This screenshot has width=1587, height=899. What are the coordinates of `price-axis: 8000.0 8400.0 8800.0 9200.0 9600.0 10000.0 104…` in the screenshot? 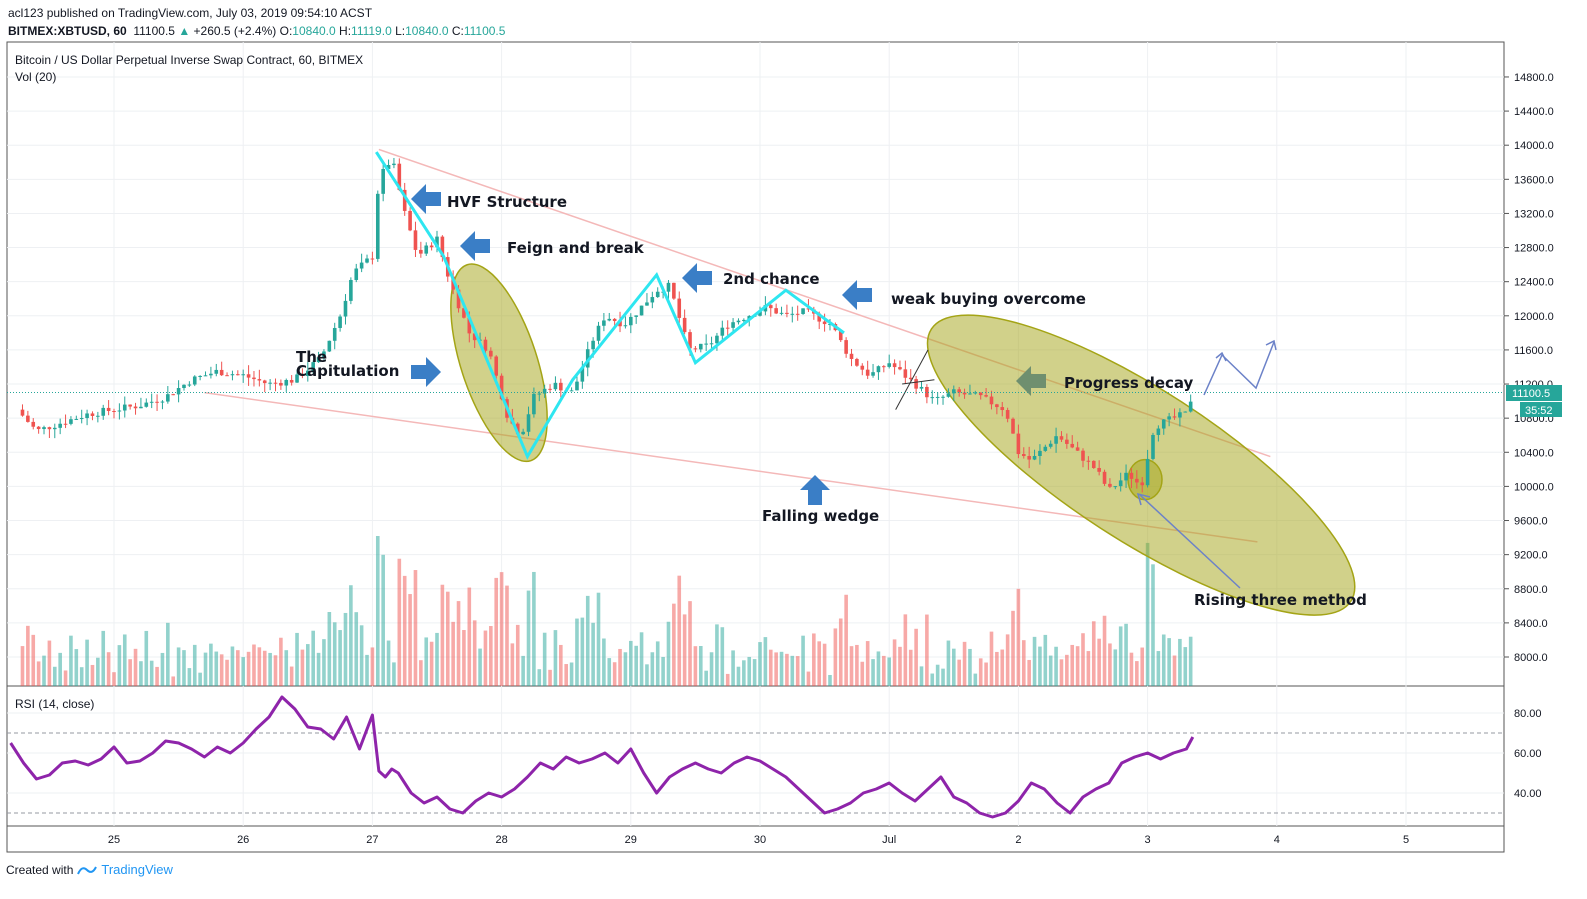 It's located at (1529, 436).